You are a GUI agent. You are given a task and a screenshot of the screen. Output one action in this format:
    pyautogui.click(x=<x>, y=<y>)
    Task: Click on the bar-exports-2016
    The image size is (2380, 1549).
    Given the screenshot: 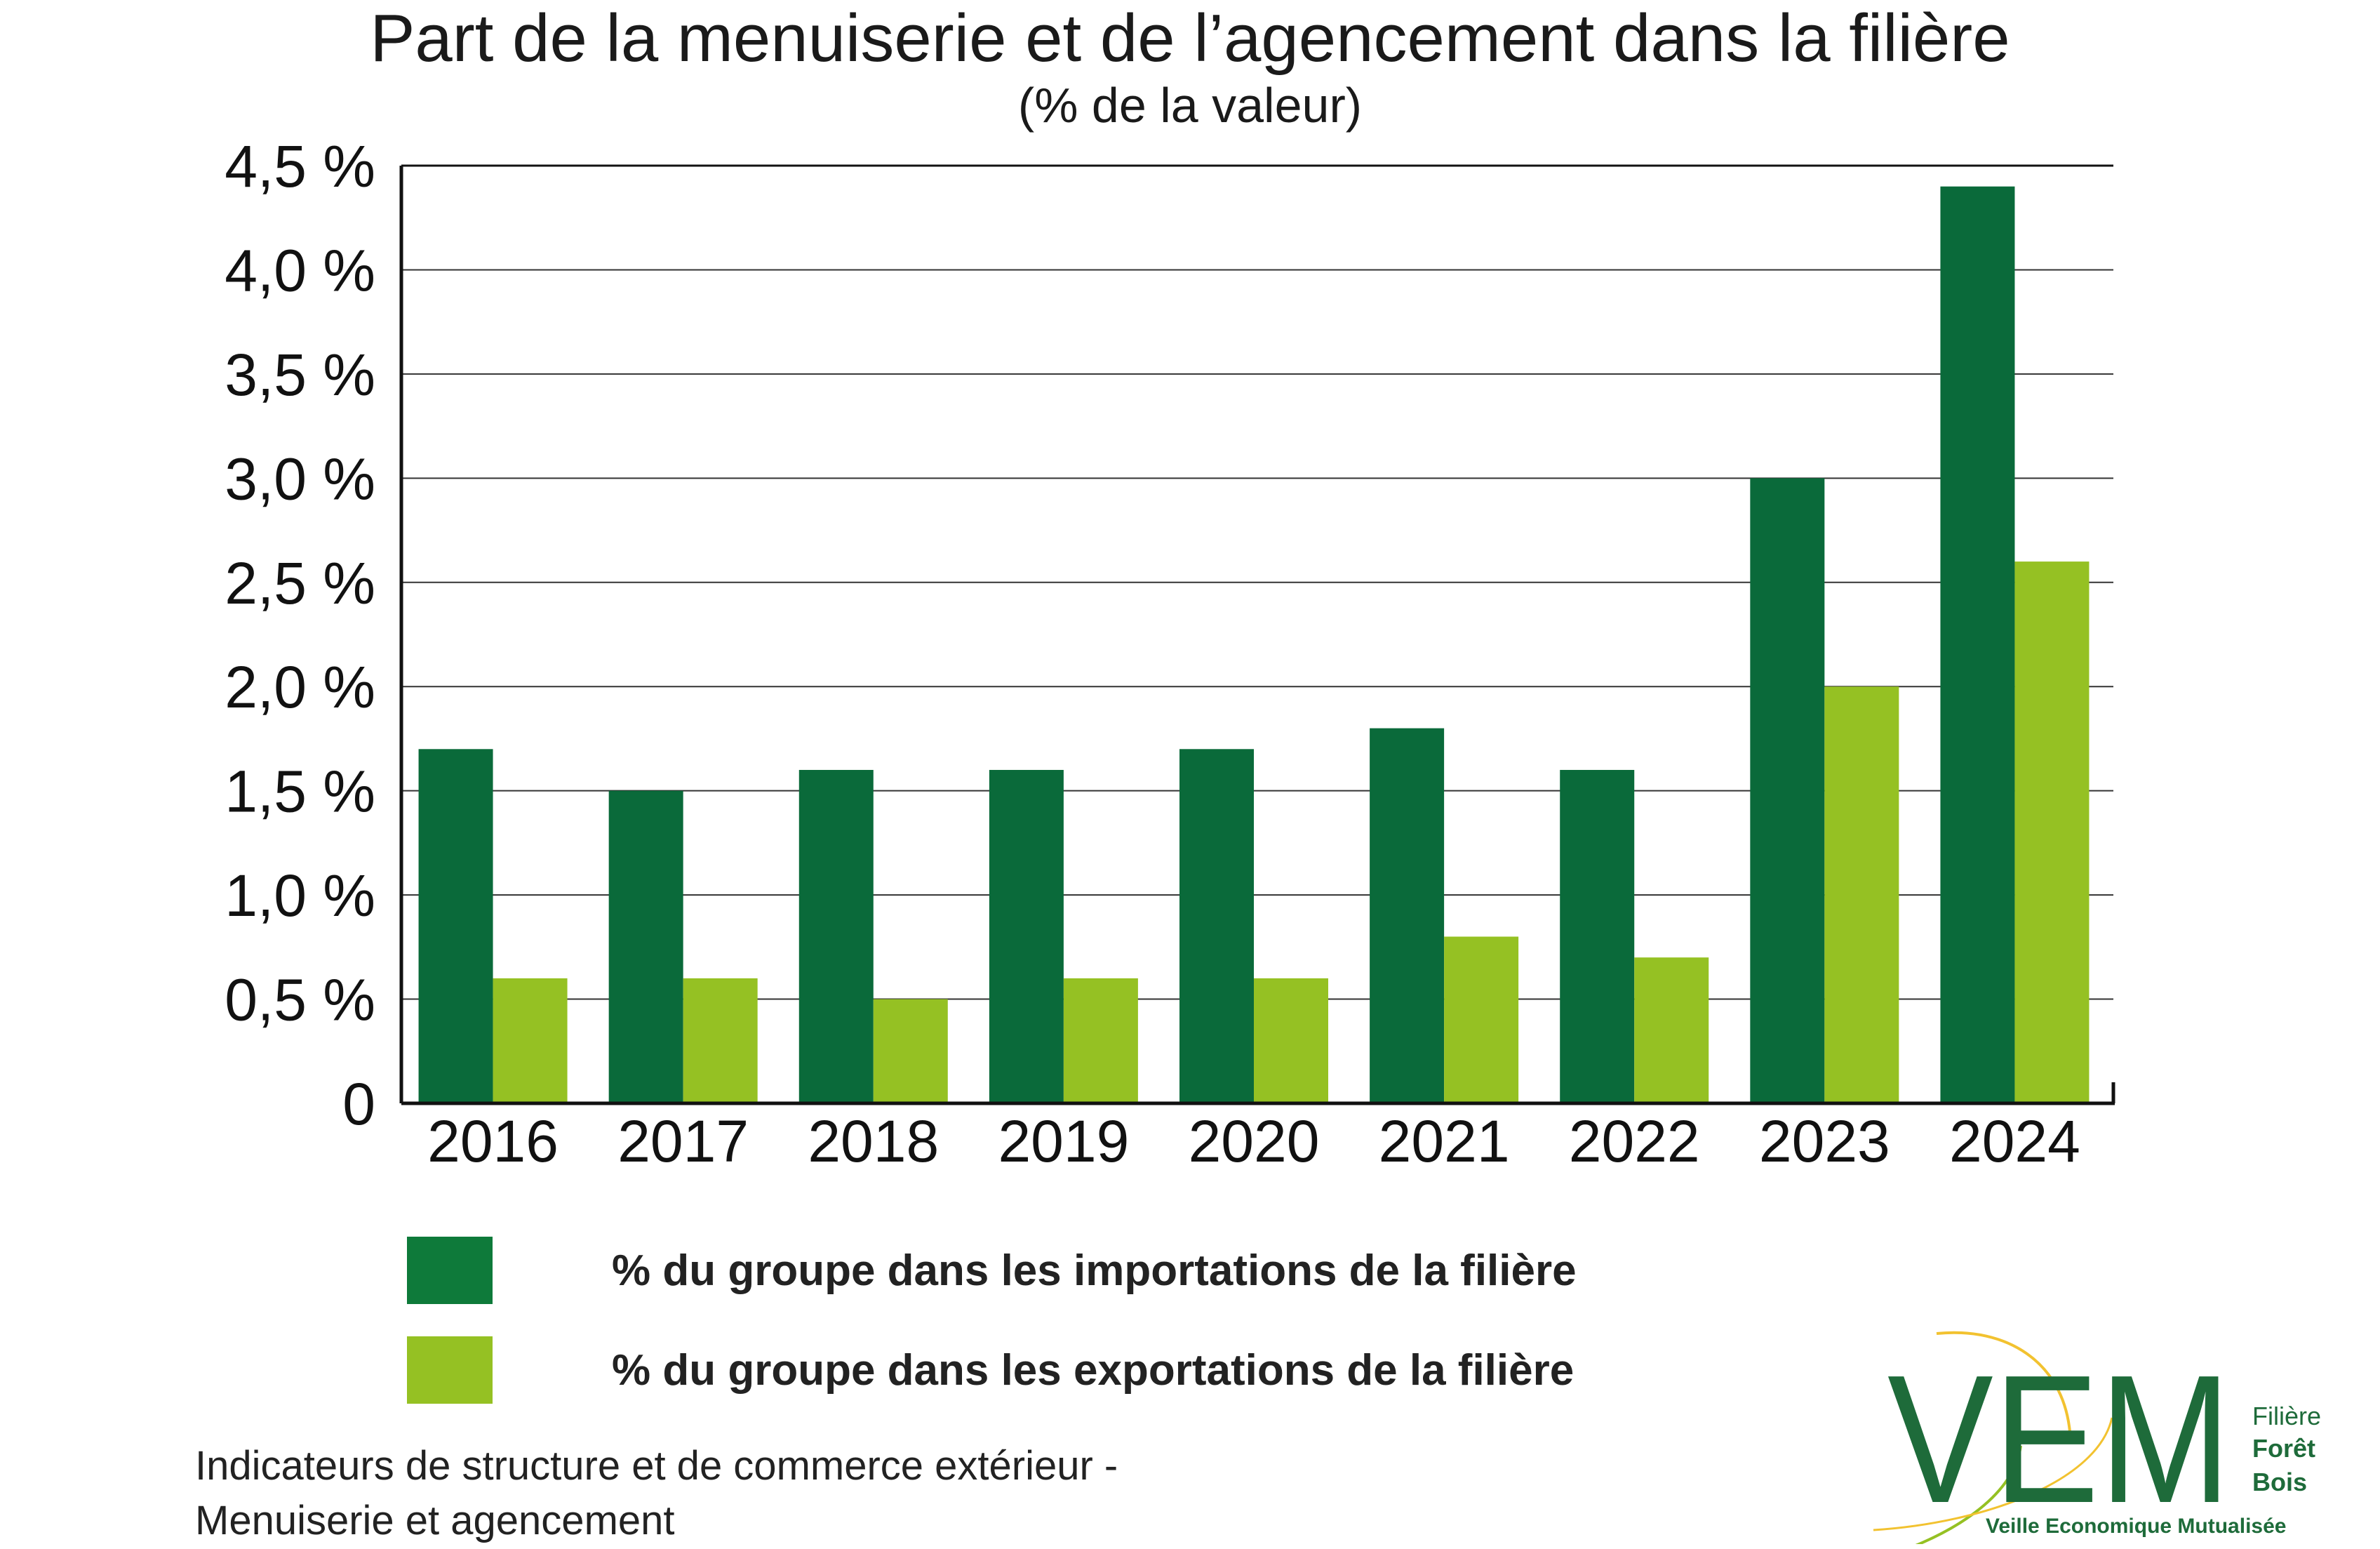 What is the action you would take?
    pyautogui.click(x=530, y=1040)
    